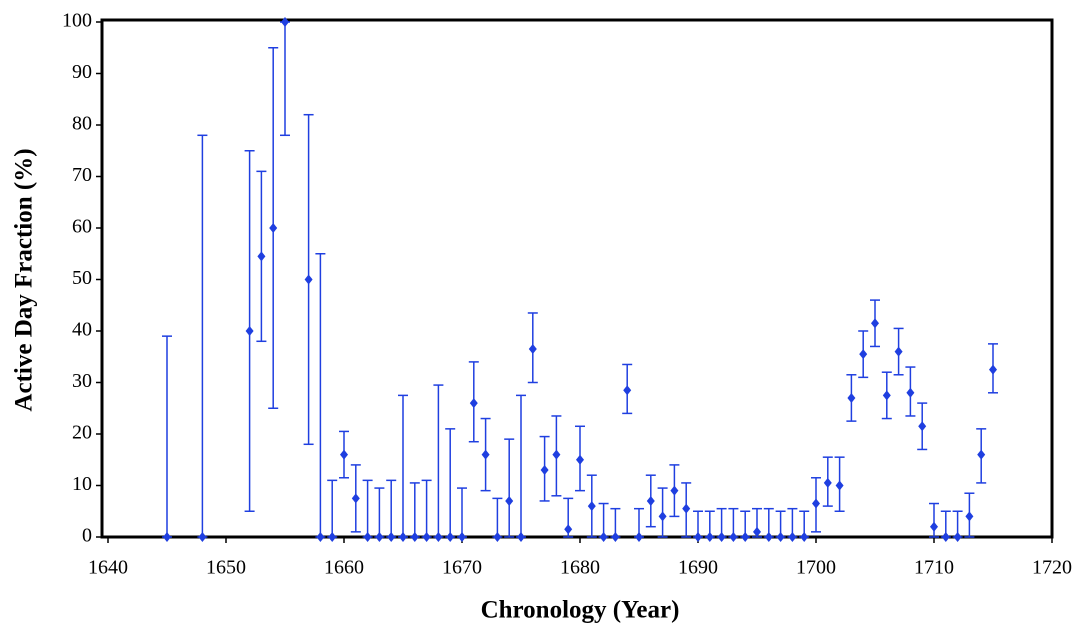  What do you see at coordinates (82, 433) in the screenshot?
I see `y-tick-label: 20` at bounding box center [82, 433].